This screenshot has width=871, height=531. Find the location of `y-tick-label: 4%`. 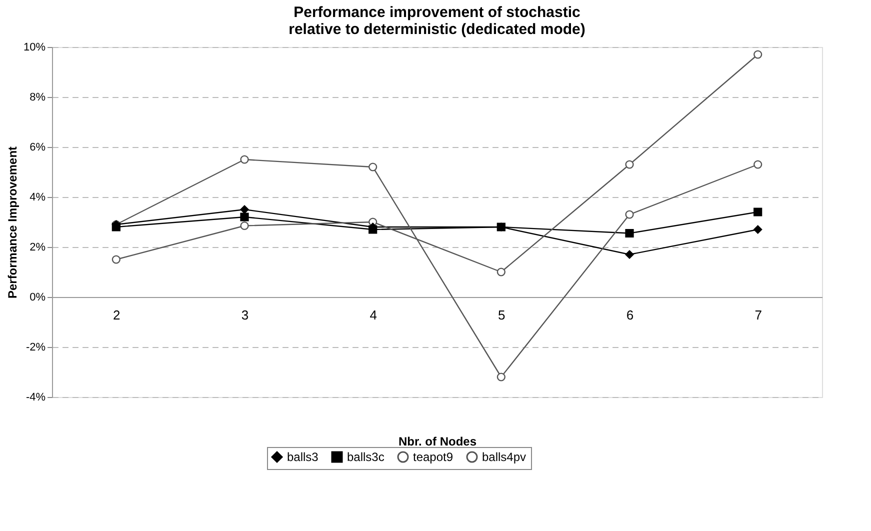

y-tick-label: 4% is located at coordinates (38, 198).